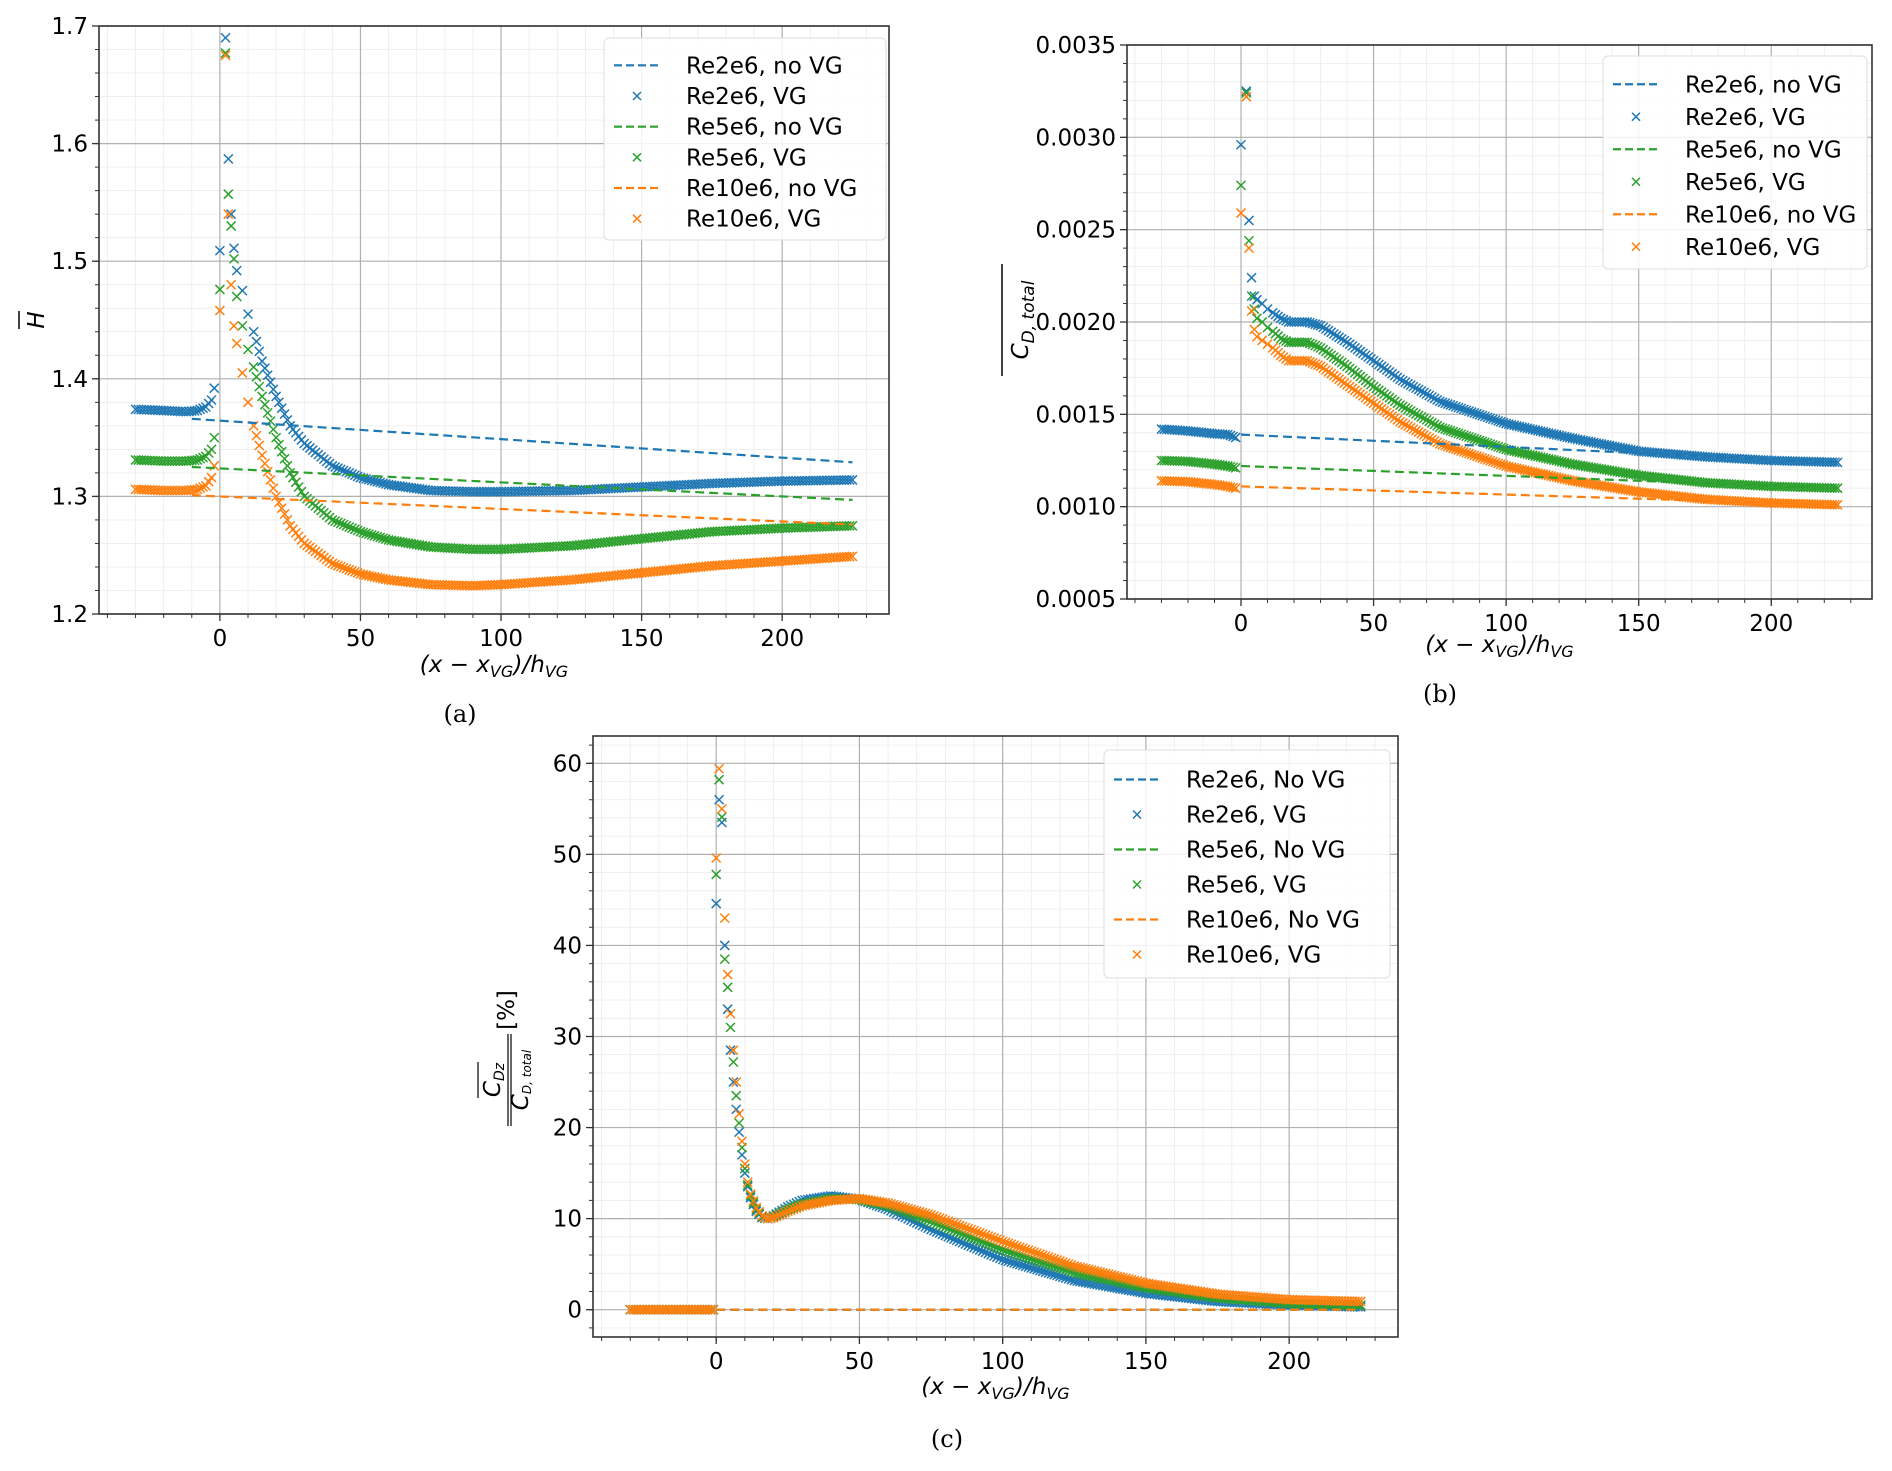 The height and width of the screenshot is (1471, 1892). Describe the element at coordinates (782, 639) in the screenshot. I see `x-tick-label: 200` at that location.